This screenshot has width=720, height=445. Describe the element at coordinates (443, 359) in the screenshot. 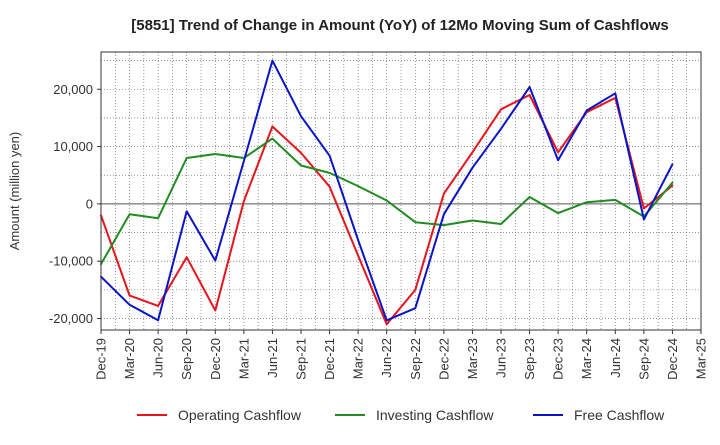

I see `x-tick-label: Dec-22` at that location.